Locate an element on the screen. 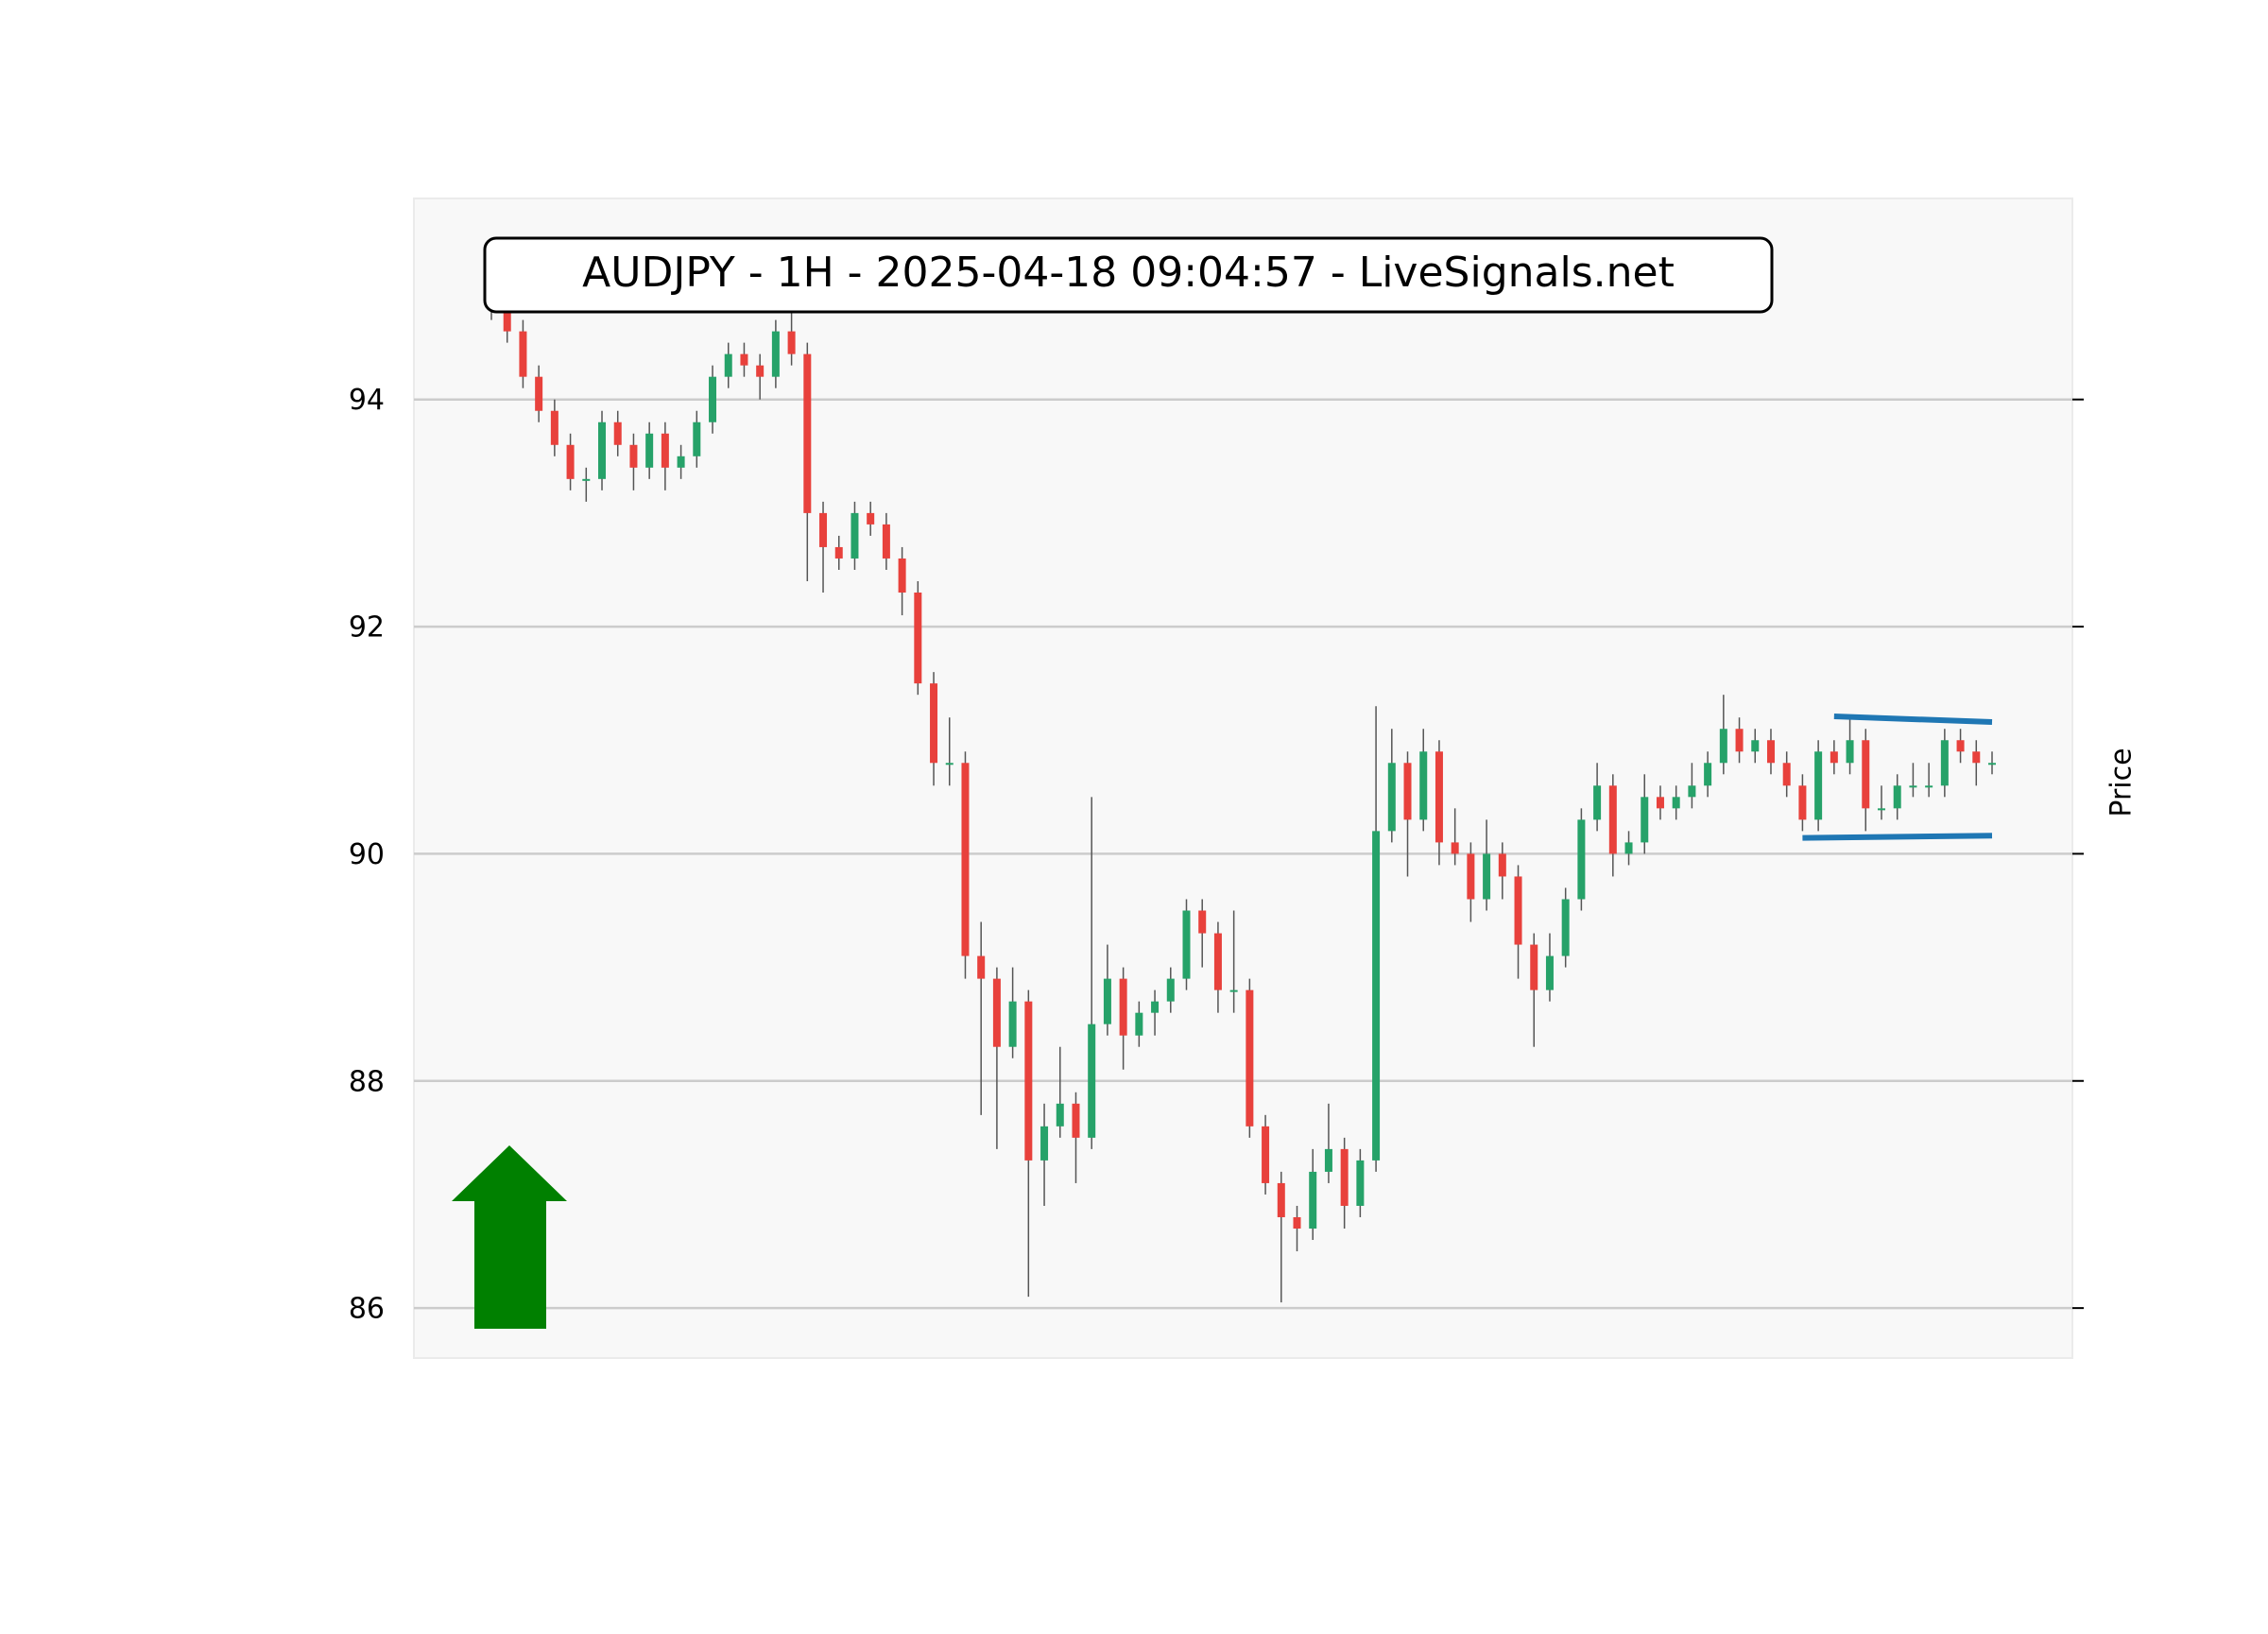  signal-arrow is located at coordinates (509, 1237).